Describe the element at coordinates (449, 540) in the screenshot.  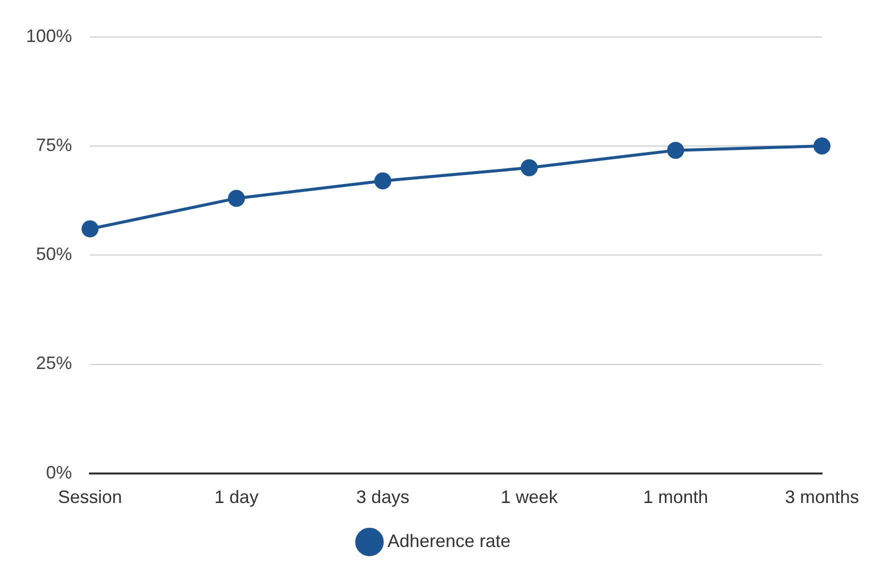
I see `legend-label: Adherence rate` at that location.